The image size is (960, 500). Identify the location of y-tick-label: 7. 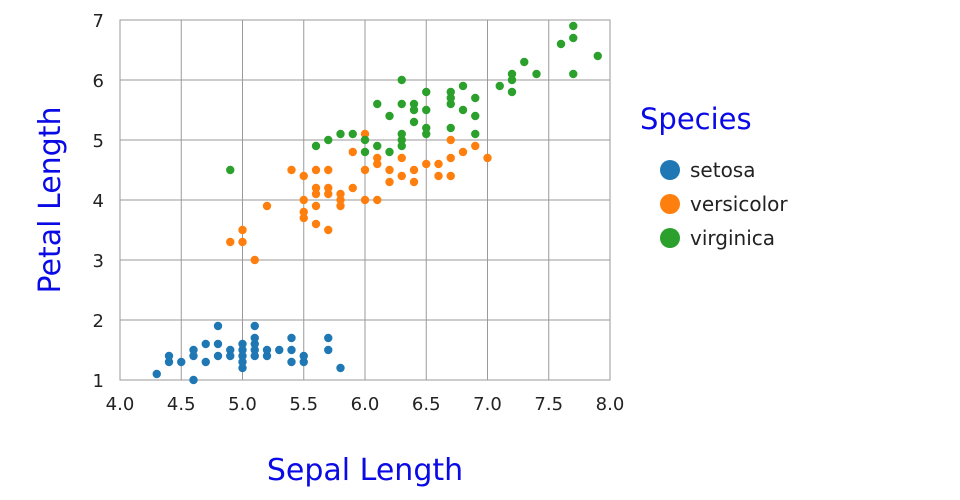
(98, 21).